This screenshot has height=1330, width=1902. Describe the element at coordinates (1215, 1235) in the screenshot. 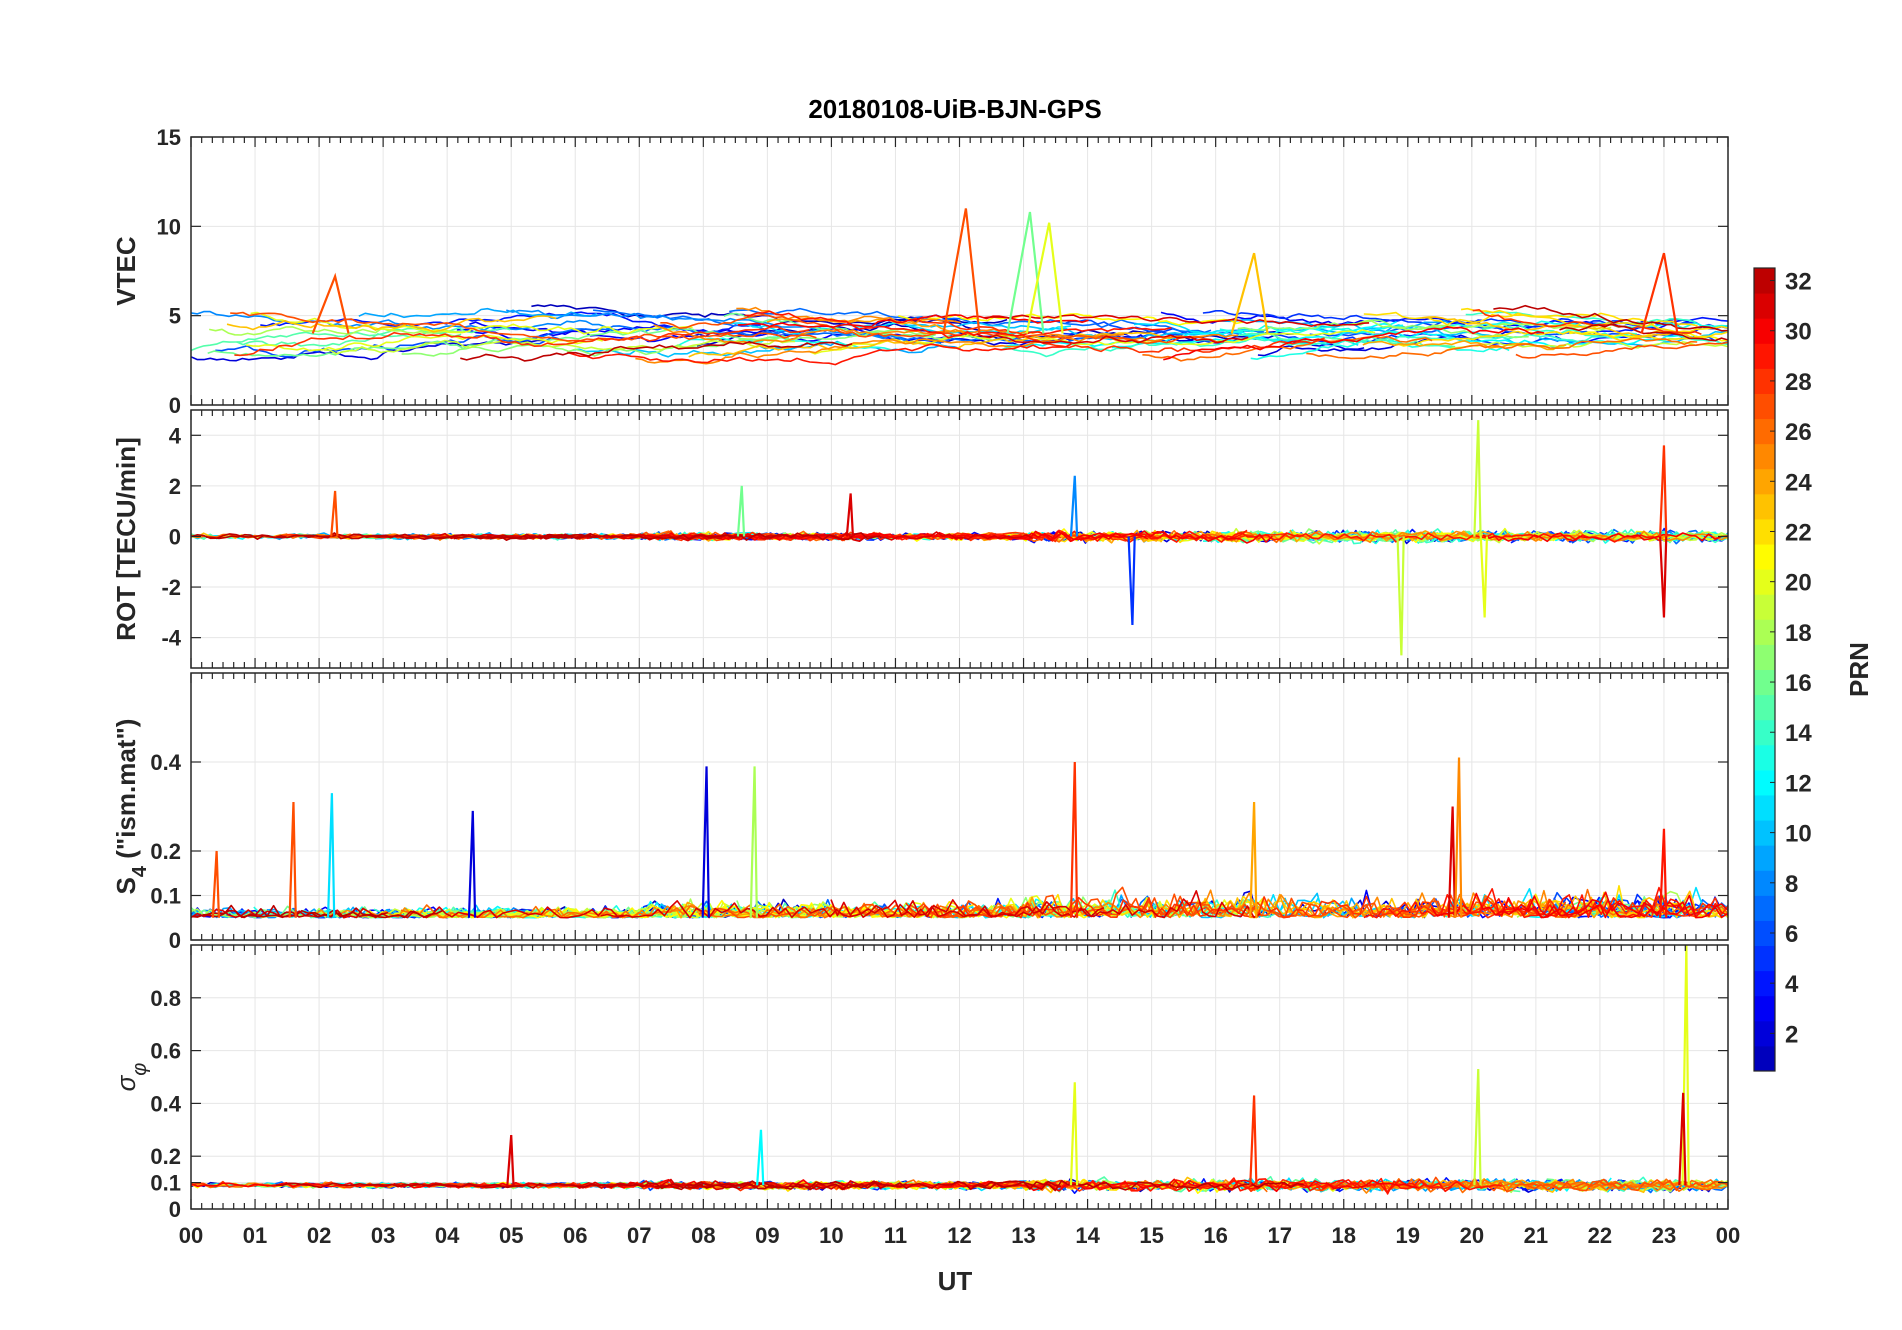

I see `x-tick-label: 16` at that location.